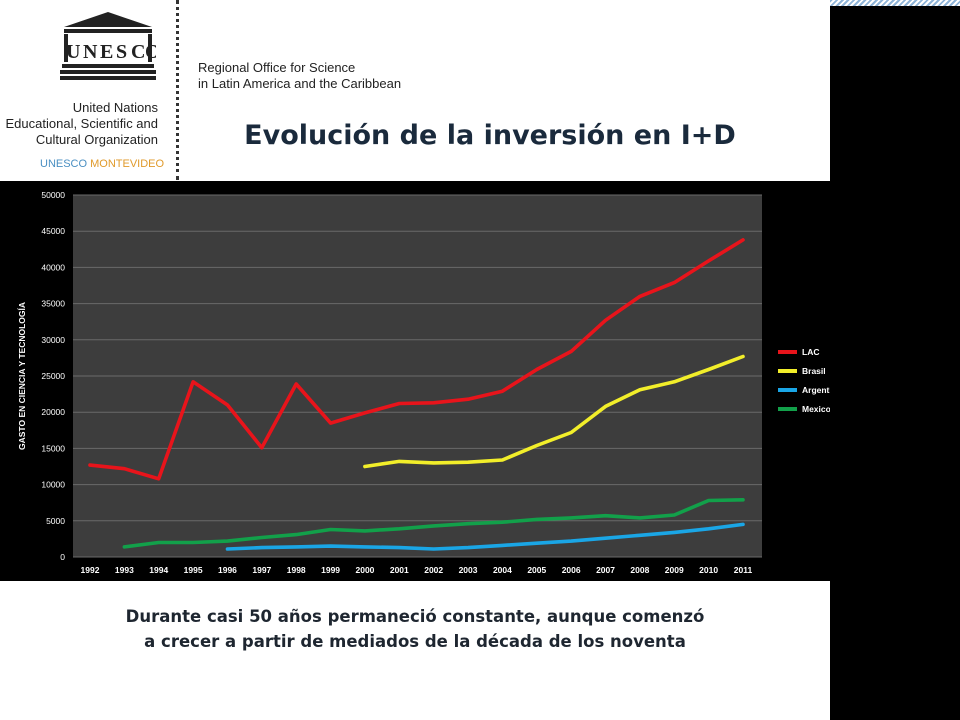 Image resolution: width=960 pixels, height=720 pixels. Describe the element at coordinates (53, 304) in the screenshot. I see `y-tick-label: 35000` at that location.